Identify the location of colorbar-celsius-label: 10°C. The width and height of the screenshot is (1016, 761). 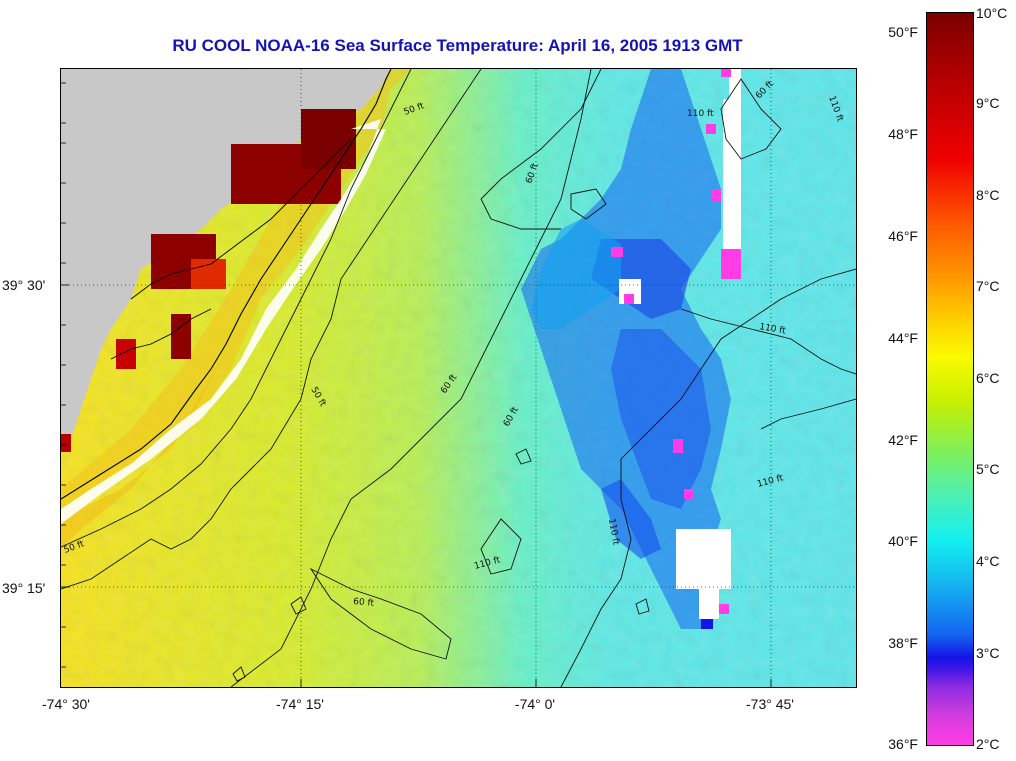
(992, 13).